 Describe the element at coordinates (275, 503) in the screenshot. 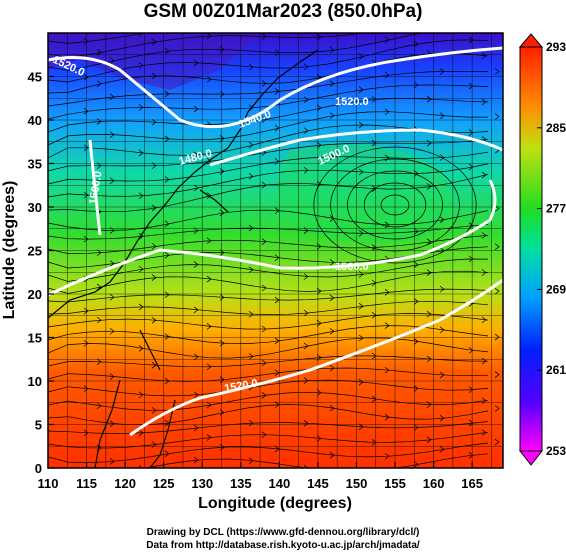

I see `x-axis-label: Longitude (degrees)` at that location.